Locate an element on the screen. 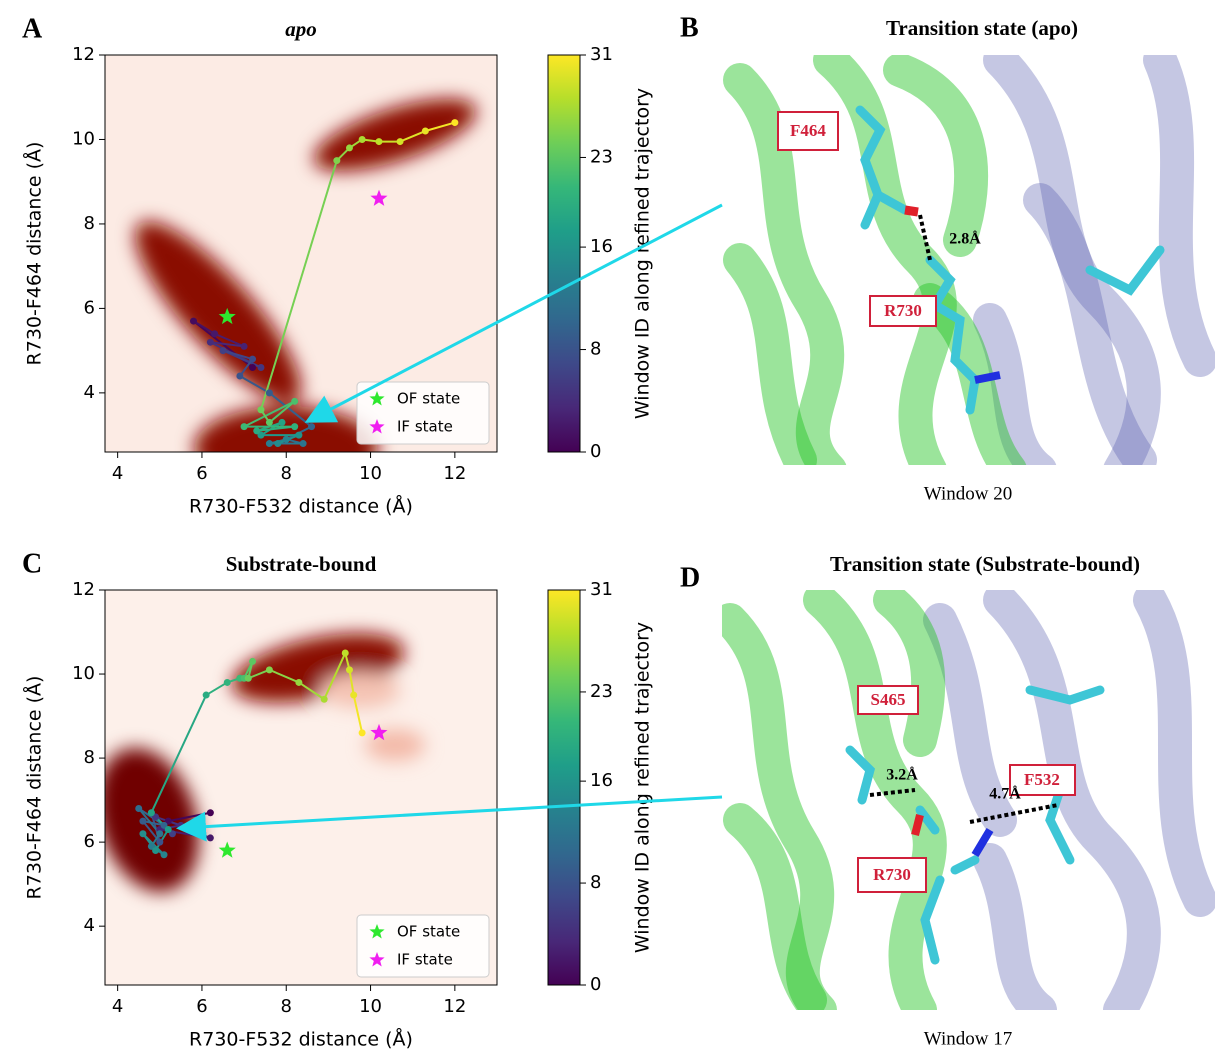 Image resolution: width=1215 pixels, height=1060 pixels. panel-letter: A is located at coordinates (32, 28).